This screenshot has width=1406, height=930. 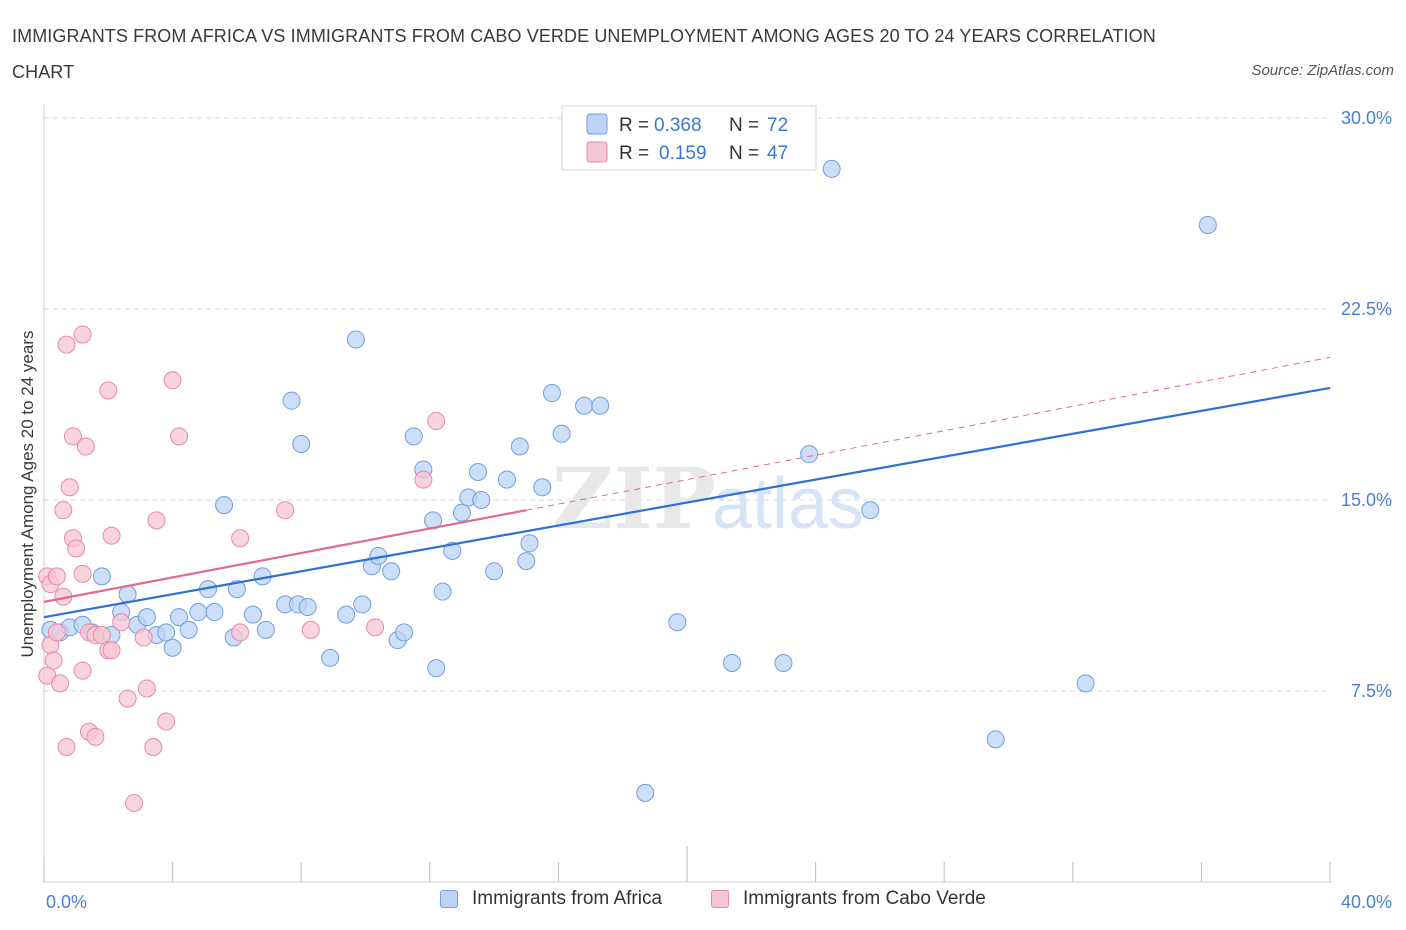 What do you see at coordinates (1366, 309) in the screenshot?
I see `y-tick-label: 22.5%` at bounding box center [1366, 309].